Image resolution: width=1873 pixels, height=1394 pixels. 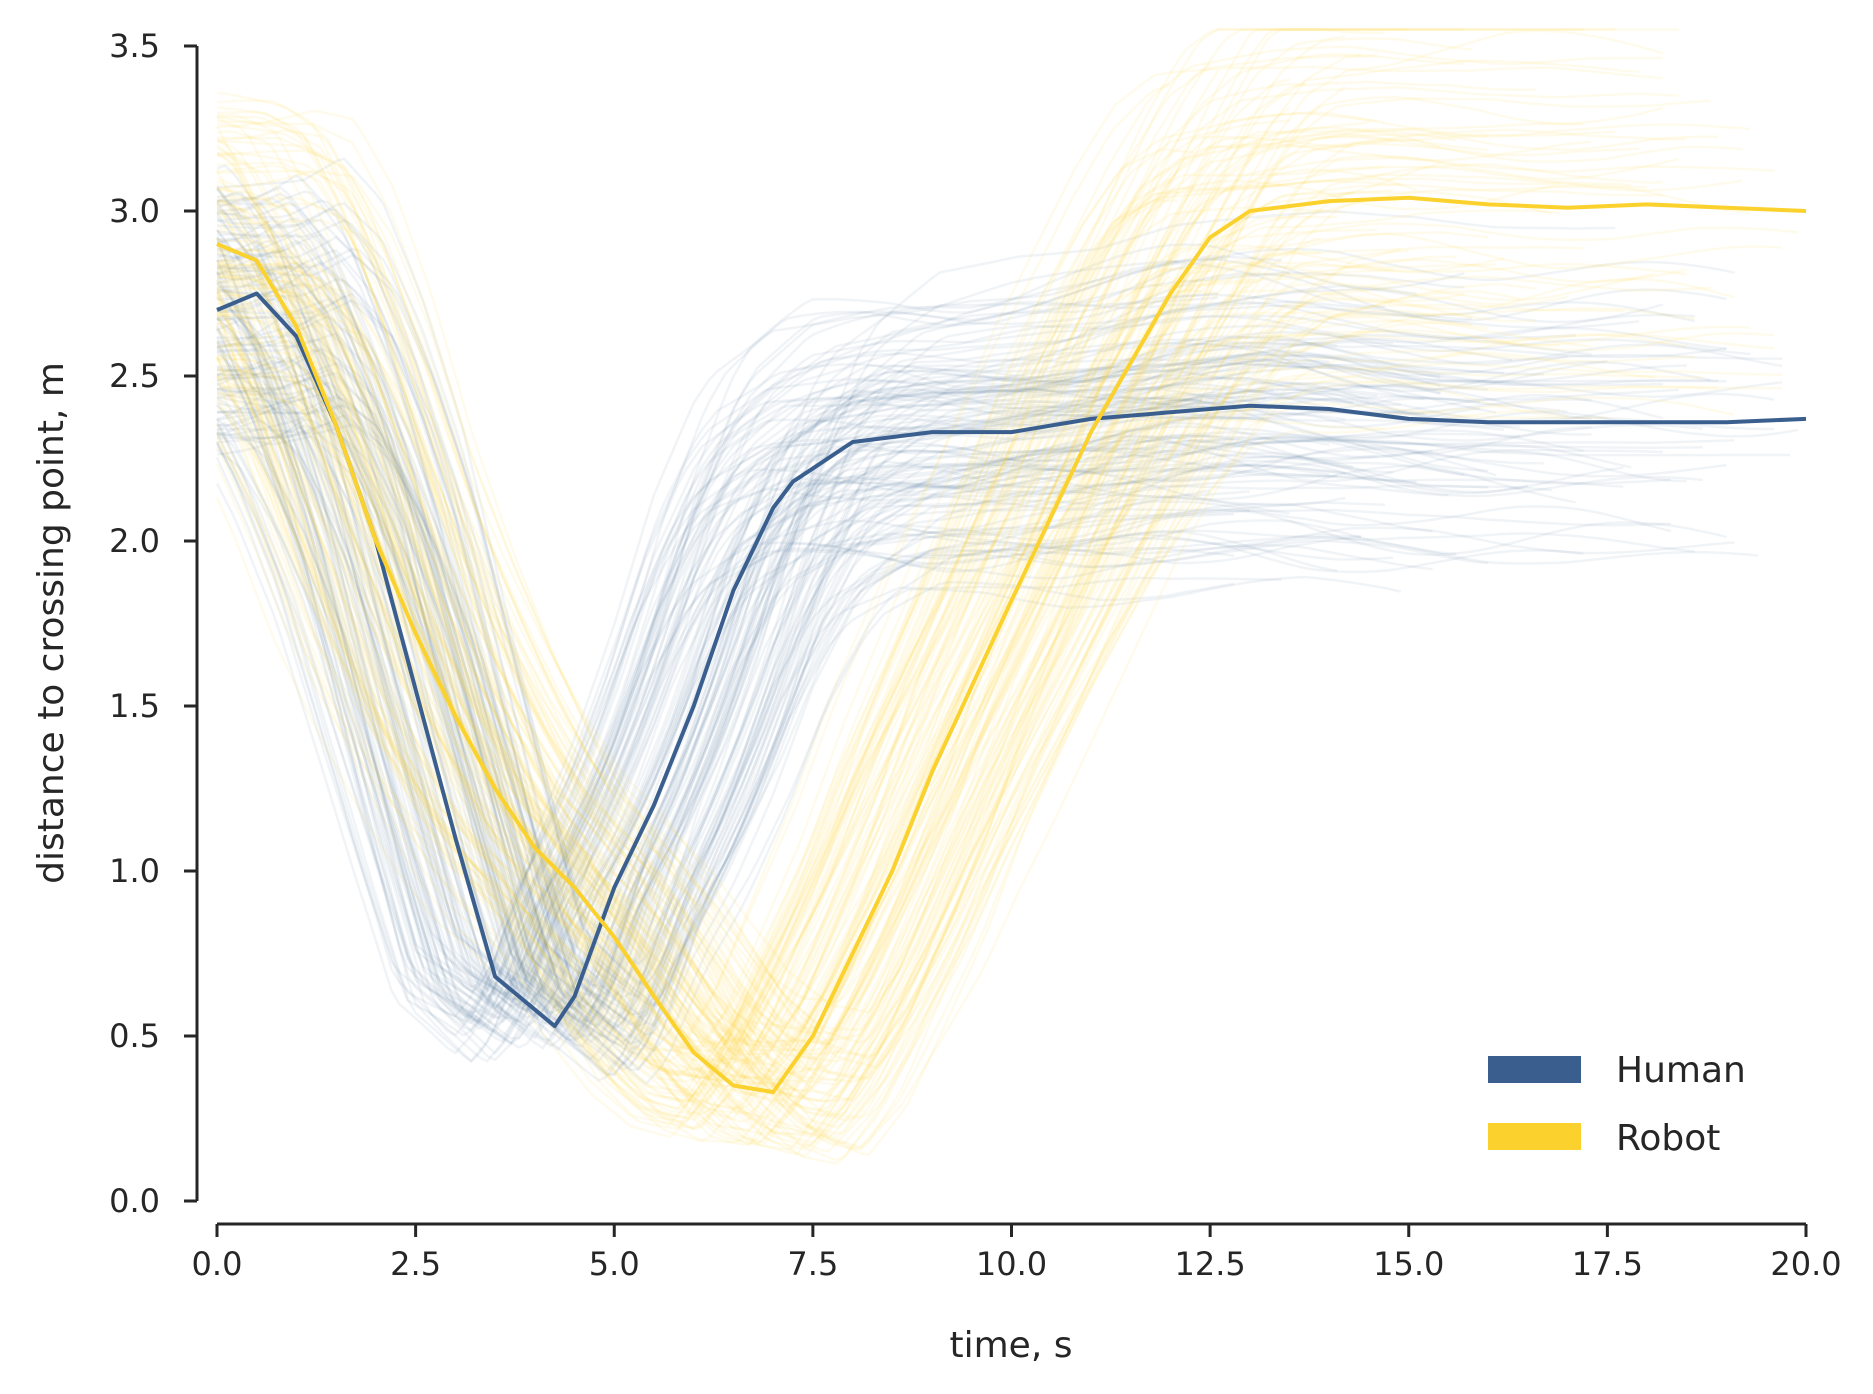 I want to click on x-ticks: 0.0 2.5 5.0 7.5 10.0 12.5 15.0 17.5 20.0, so click(x=1017, y=1253).